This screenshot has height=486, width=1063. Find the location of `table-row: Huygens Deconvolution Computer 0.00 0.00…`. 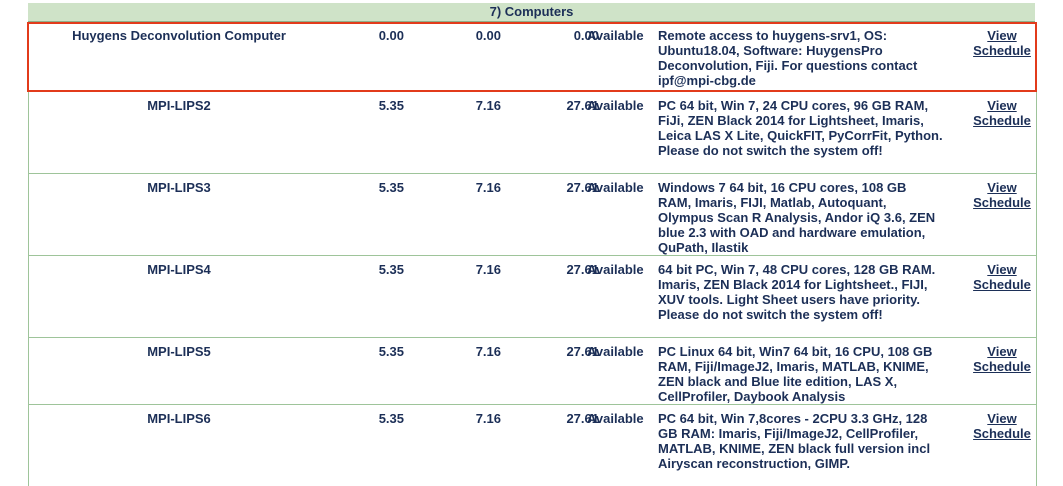

table-row: Huygens Deconvolution Computer 0.00 0.00… is located at coordinates (532, 57).